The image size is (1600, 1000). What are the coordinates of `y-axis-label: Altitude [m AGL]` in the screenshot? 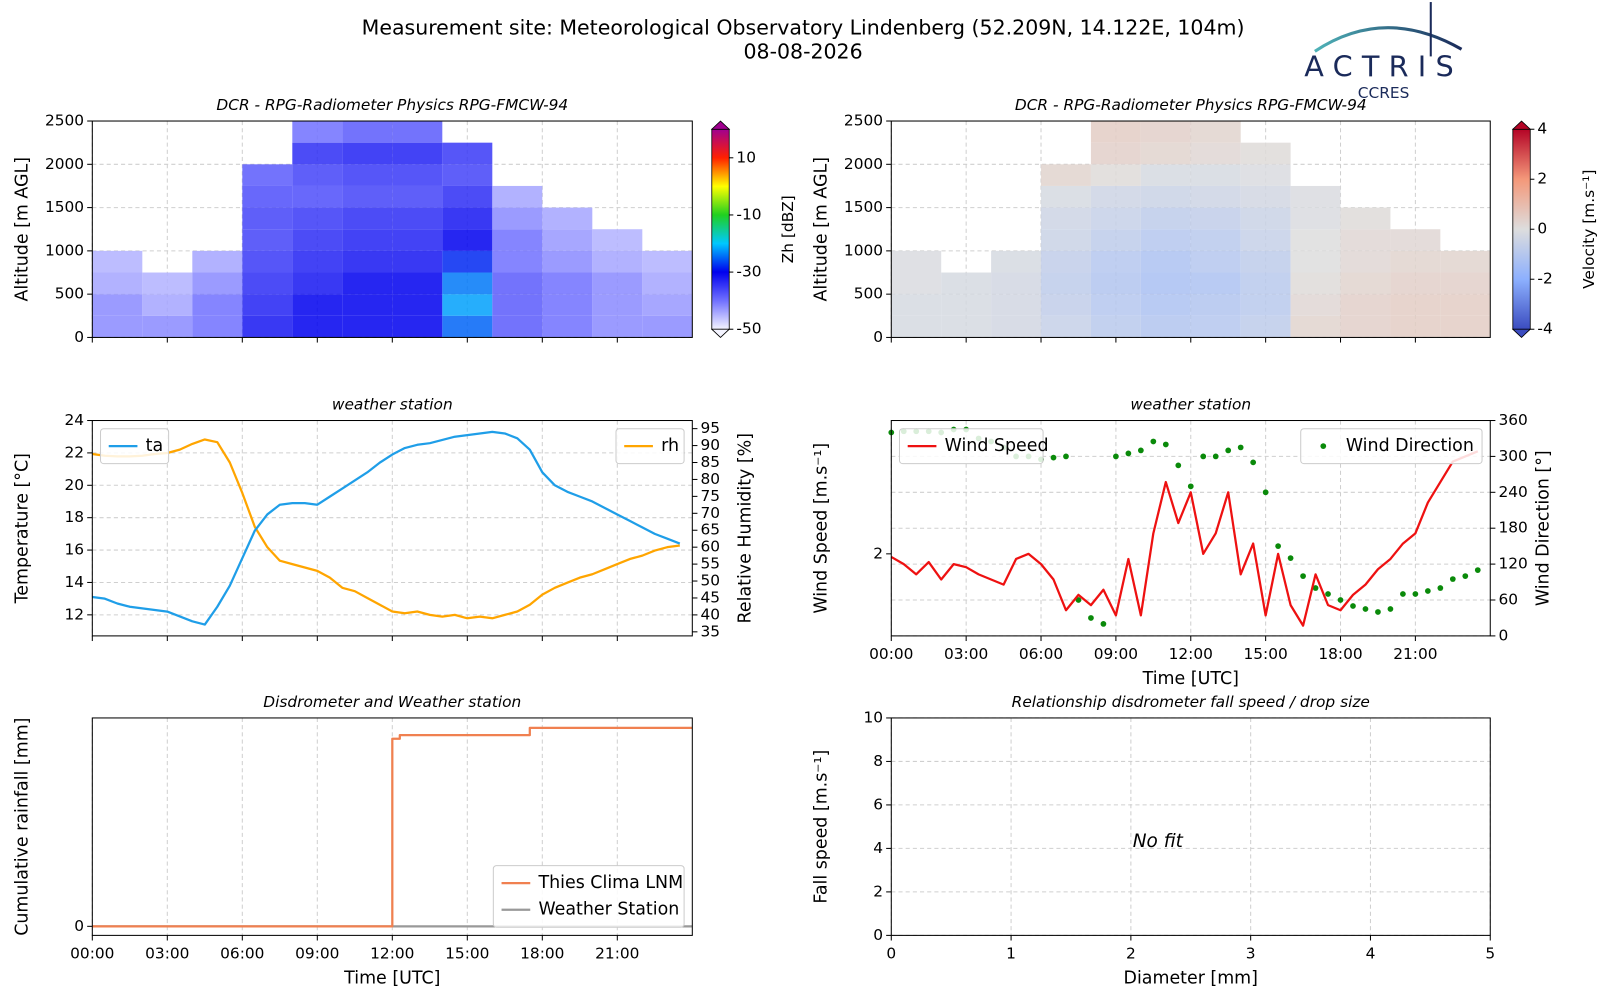 It's located at (23, 229).